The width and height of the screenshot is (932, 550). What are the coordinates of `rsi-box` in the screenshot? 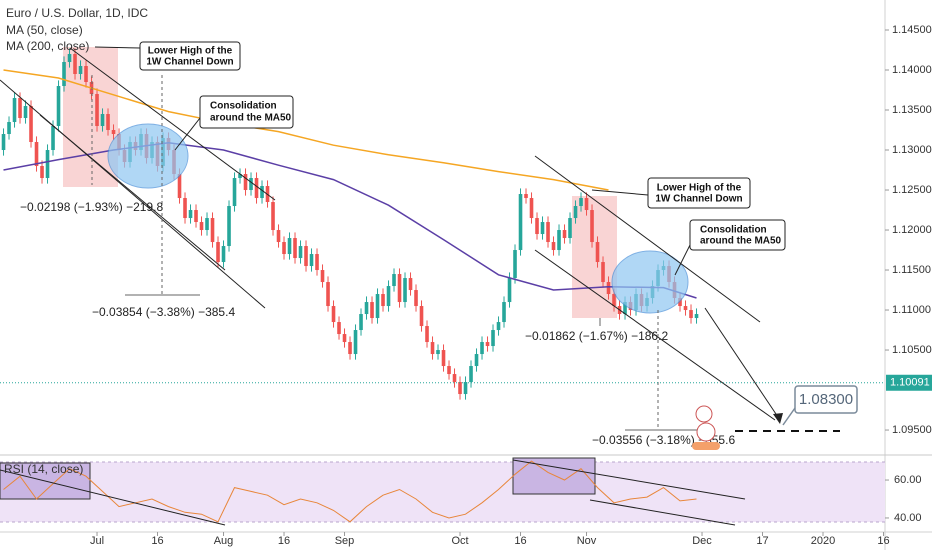 It's located at (45, 481).